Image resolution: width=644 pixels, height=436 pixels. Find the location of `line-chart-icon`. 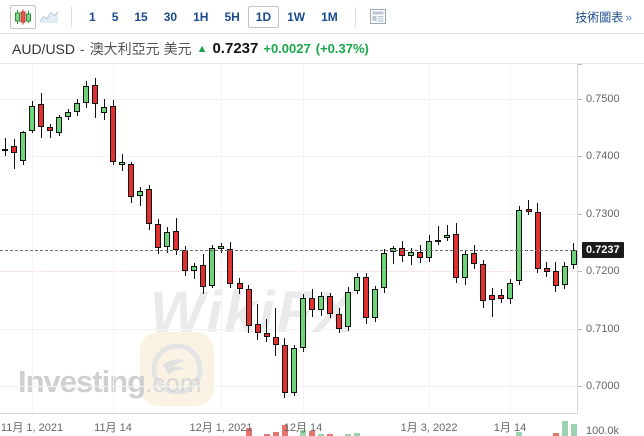

line-chart-icon is located at coordinates (49, 17).